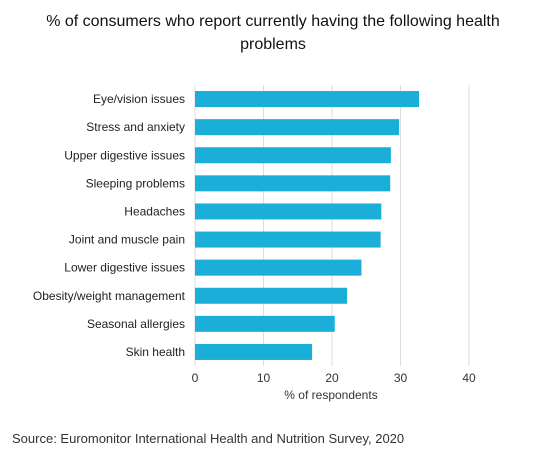 The width and height of the screenshot is (546, 459). Describe the element at coordinates (195, 378) in the screenshot. I see `x-tick-label: 0` at that location.